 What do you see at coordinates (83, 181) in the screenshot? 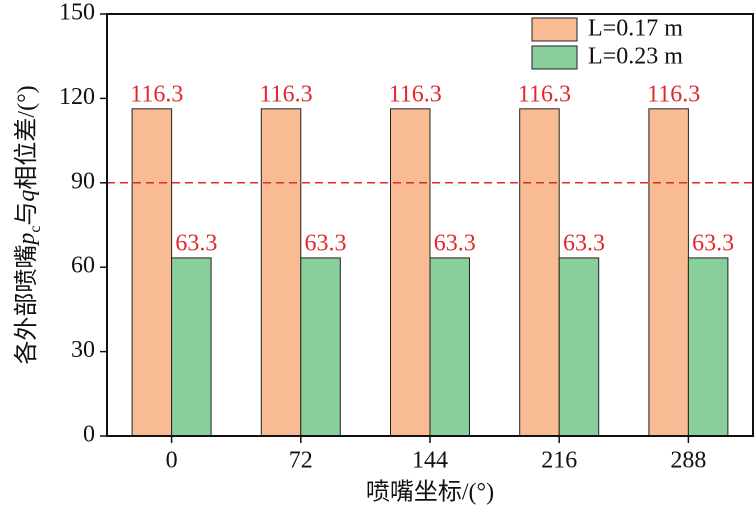
I see `y-tick-label: 90` at bounding box center [83, 181].